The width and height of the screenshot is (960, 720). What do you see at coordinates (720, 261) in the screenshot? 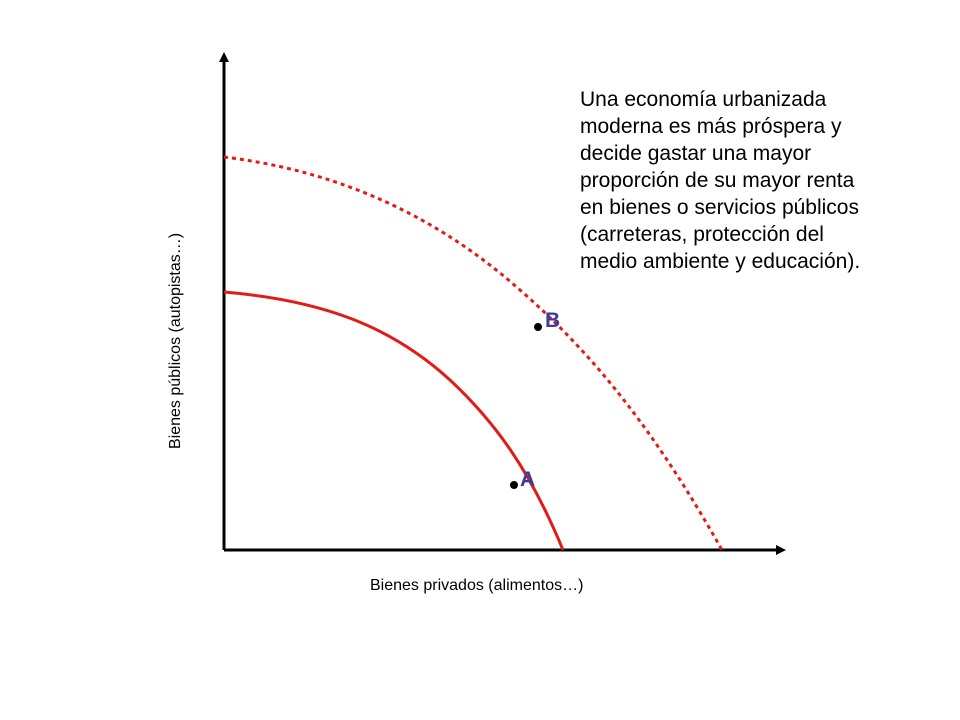
I see `annotation-line: medio ambiente y educación).` at bounding box center [720, 261].